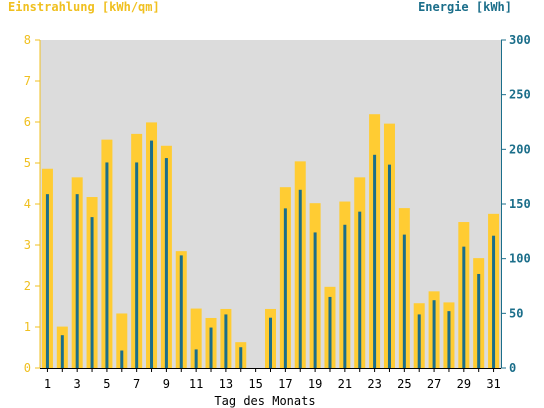  Describe the element at coordinates (464, 384) in the screenshot. I see `x-tick-label: 29` at that location.